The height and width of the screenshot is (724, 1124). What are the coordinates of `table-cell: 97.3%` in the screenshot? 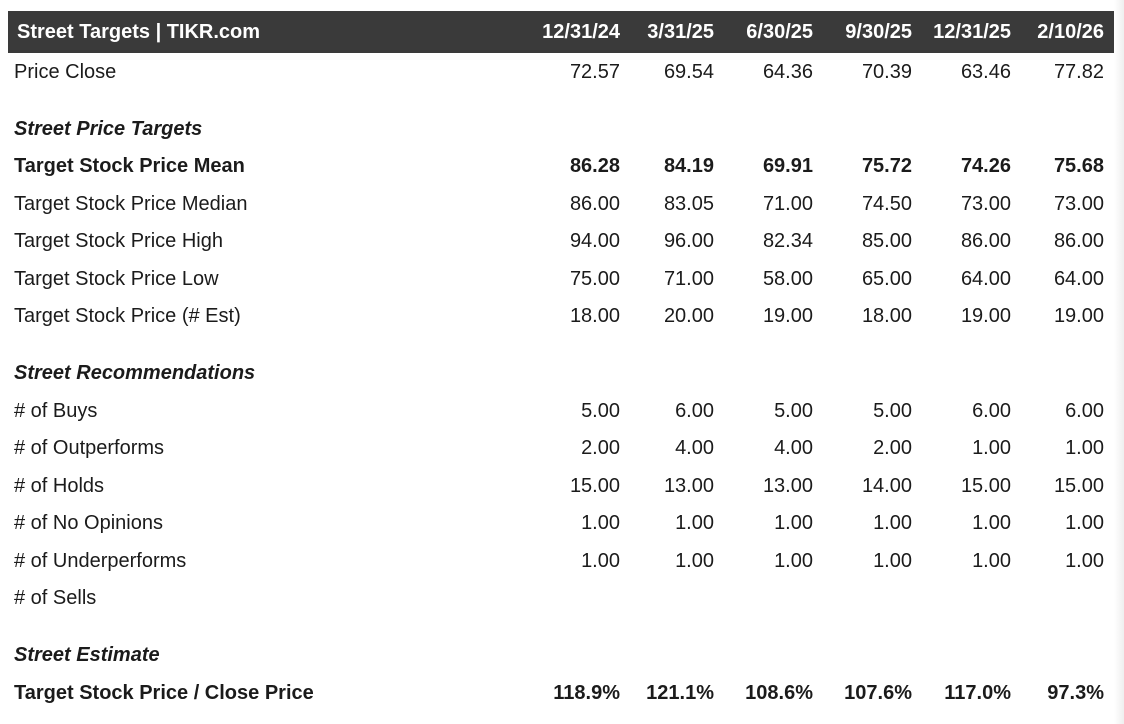 It's located at (1075, 692).